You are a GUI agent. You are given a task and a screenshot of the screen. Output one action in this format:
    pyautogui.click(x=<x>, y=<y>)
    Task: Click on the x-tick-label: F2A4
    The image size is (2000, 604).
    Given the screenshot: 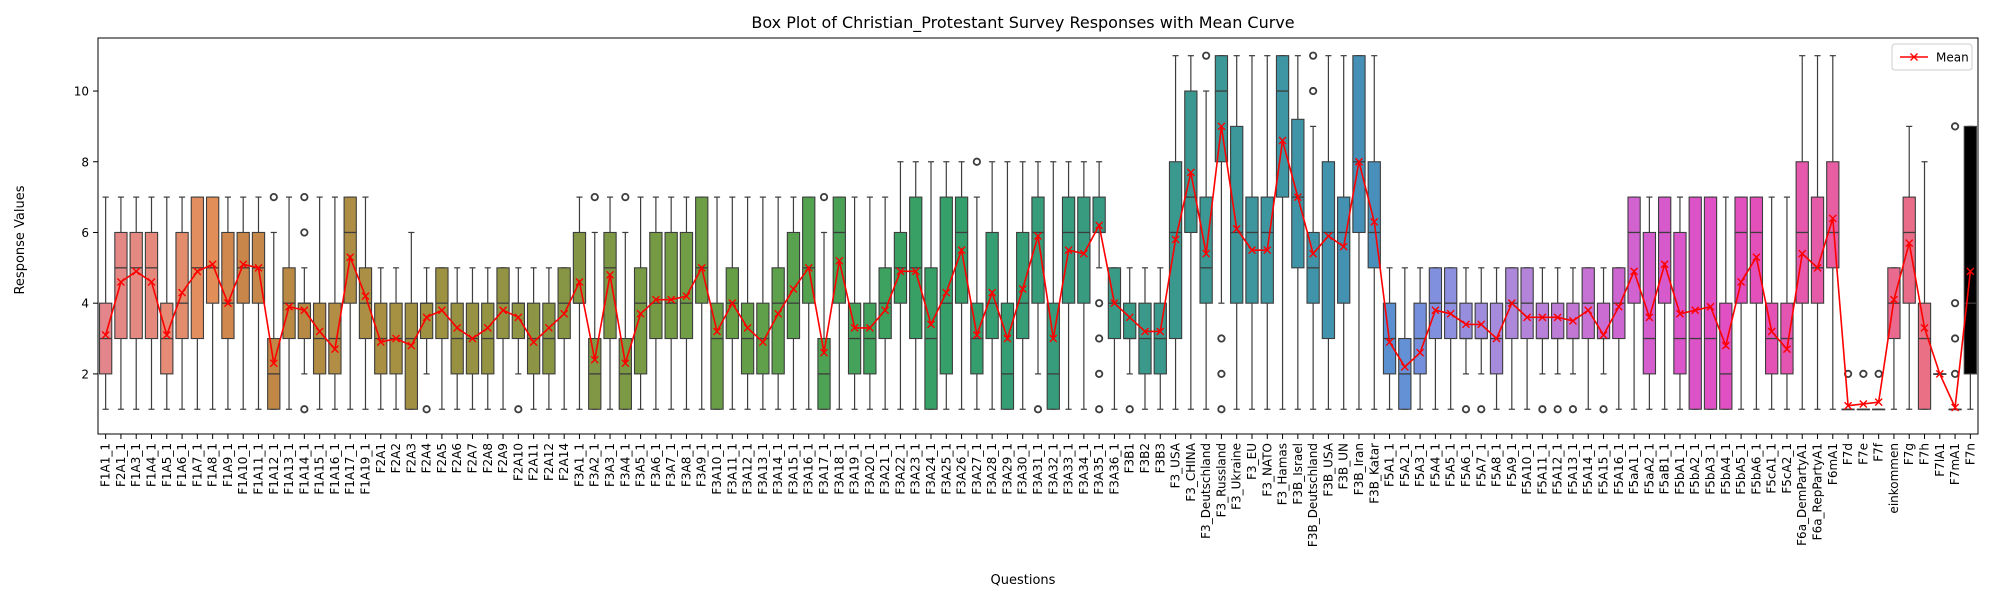 What is the action you would take?
    pyautogui.click(x=427, y=458)
    